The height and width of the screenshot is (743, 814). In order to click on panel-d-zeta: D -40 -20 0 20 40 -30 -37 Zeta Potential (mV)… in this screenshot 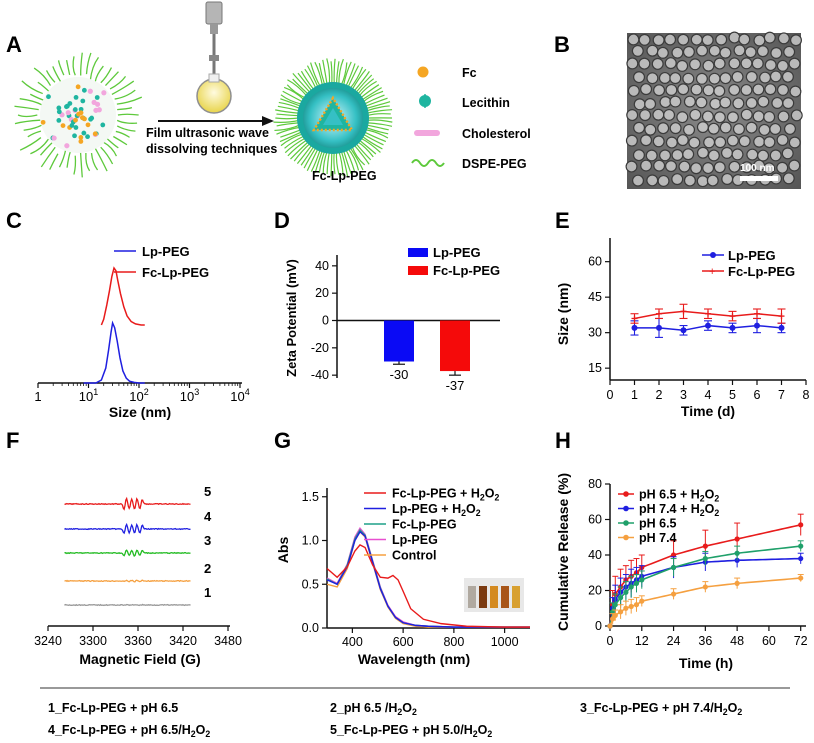, I will do `click(387, 300)`.